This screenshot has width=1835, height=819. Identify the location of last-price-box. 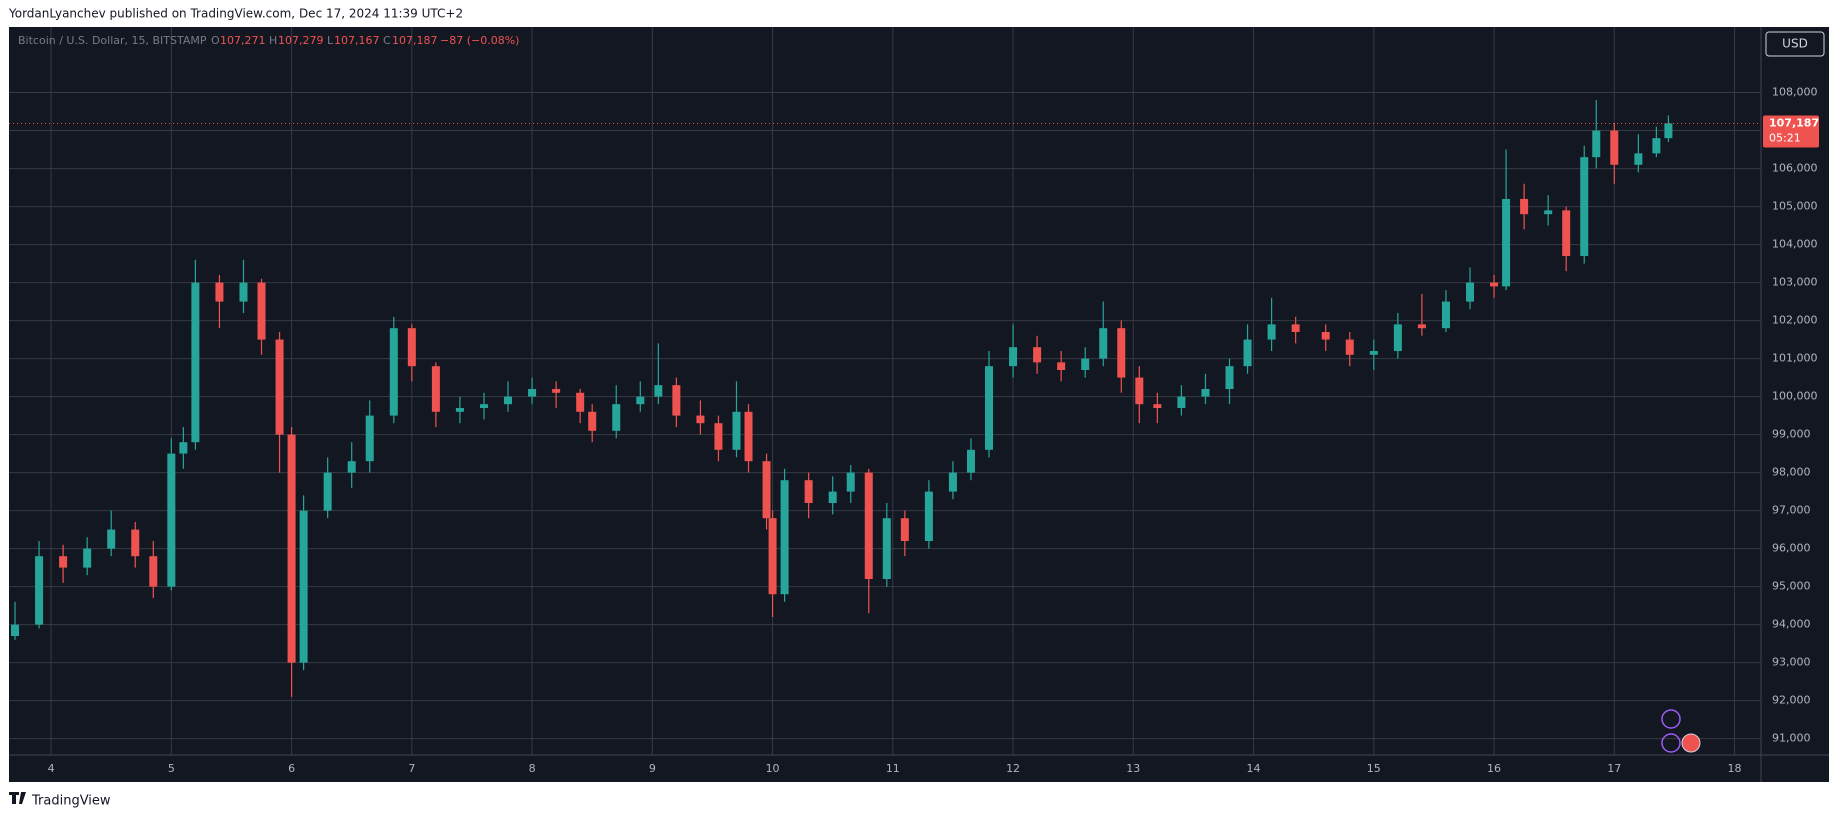
(1791, 131).